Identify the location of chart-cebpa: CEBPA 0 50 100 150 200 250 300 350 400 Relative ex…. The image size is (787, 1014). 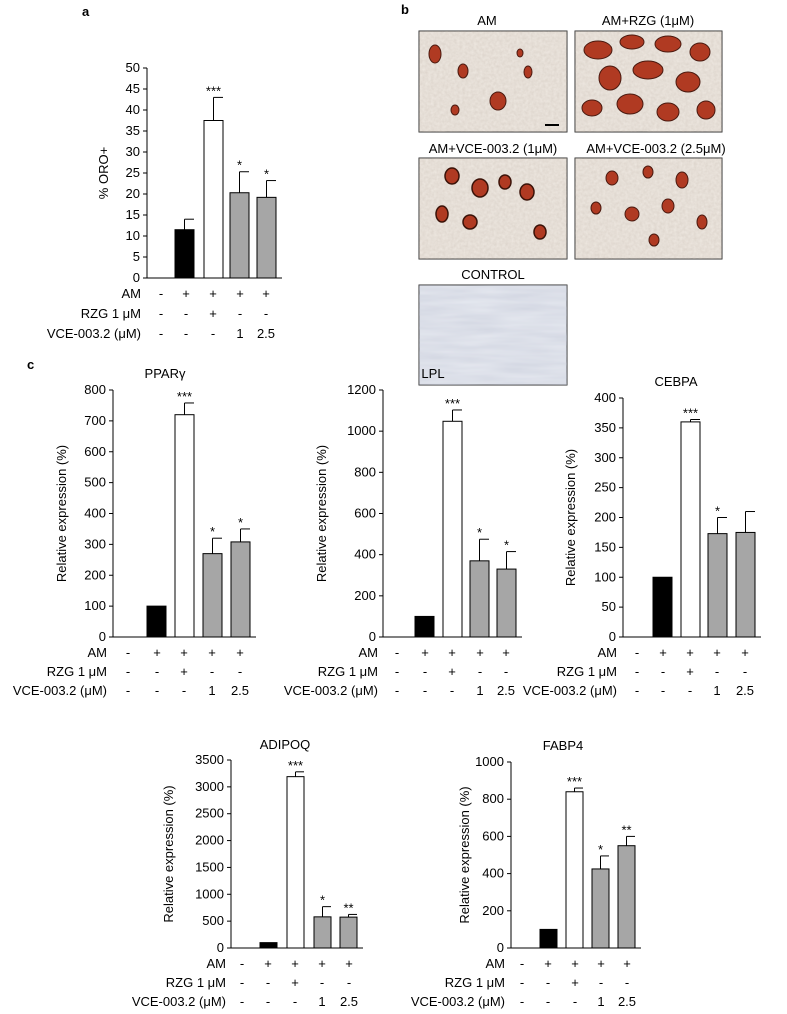
(642, 536).